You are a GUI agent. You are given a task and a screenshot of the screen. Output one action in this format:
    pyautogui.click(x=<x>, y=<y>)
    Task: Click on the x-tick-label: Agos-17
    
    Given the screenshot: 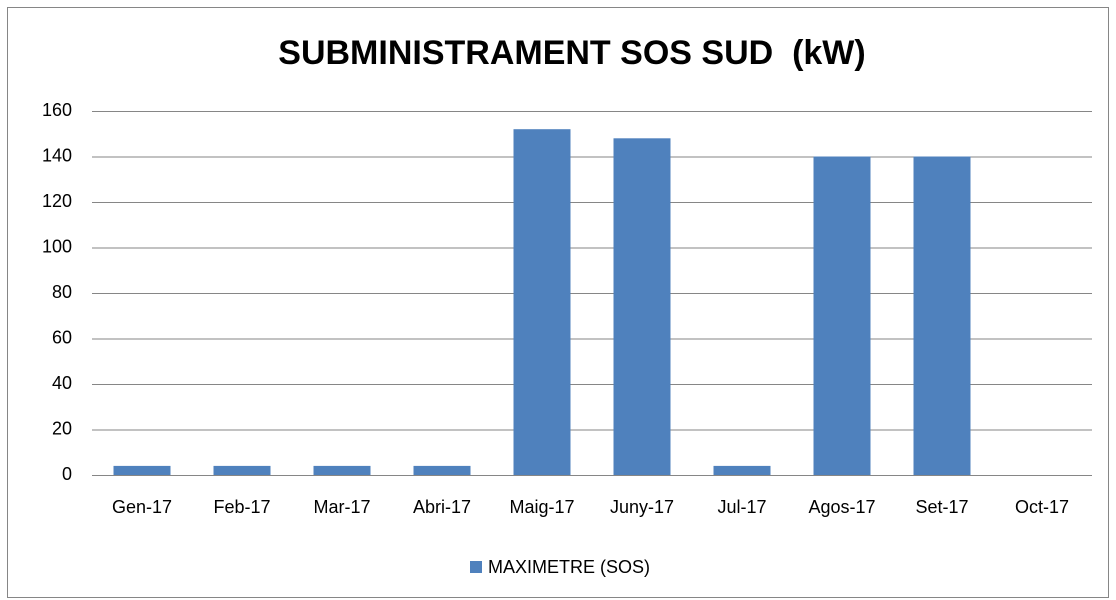 What is the action you would take?
    pyautogui.click(x=841, y=507)
    